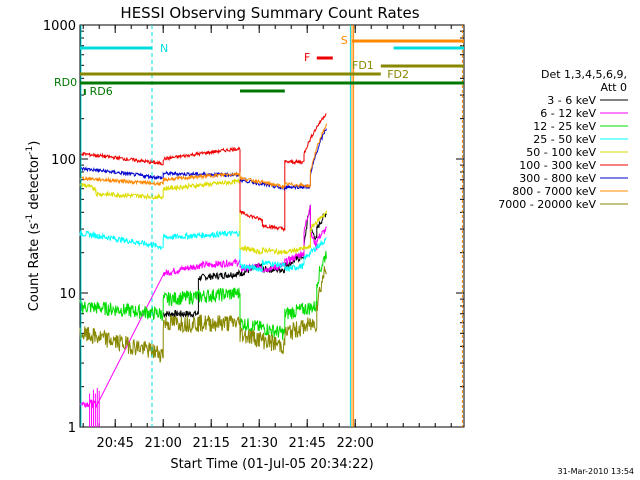 The height and width of the screenshot is (480, 640). I want to click on x-tick-label: 20:45, so click(114, 443).